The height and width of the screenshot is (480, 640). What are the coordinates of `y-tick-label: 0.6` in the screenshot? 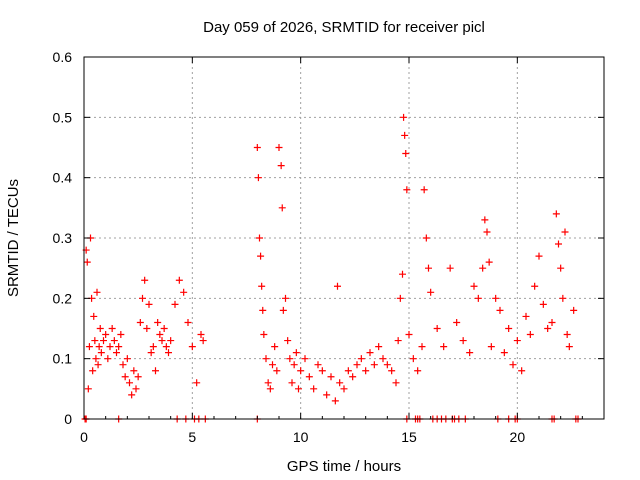 It's located at (63, 57).